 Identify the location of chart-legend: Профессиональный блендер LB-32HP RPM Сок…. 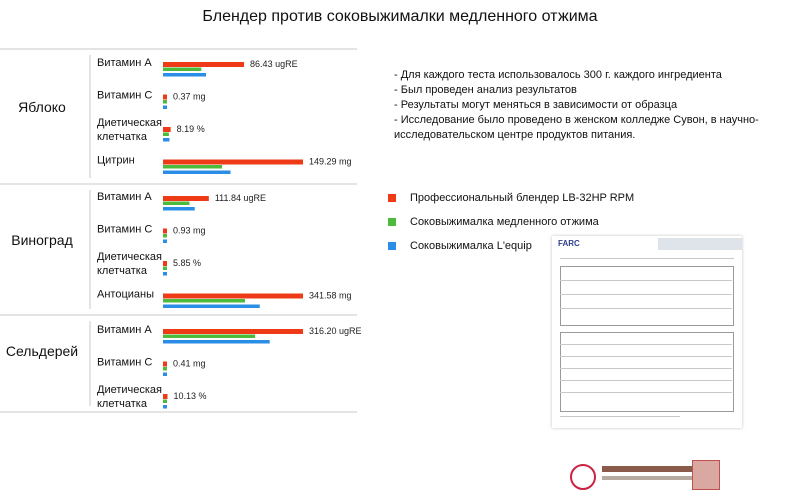
(538, 222).